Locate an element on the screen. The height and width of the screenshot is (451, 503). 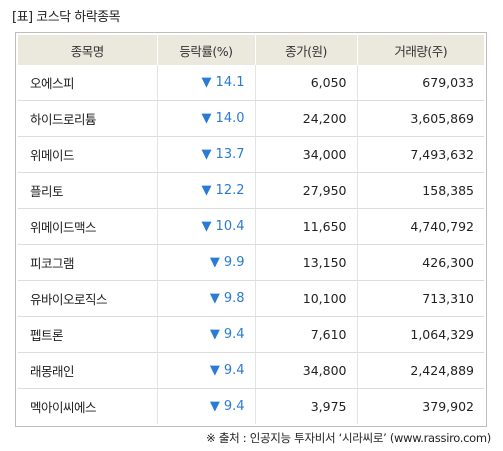
table-row: 위메이드맥스 ▼ 10.4 11,650 4,740,792 is located at coordinates (251, 226).